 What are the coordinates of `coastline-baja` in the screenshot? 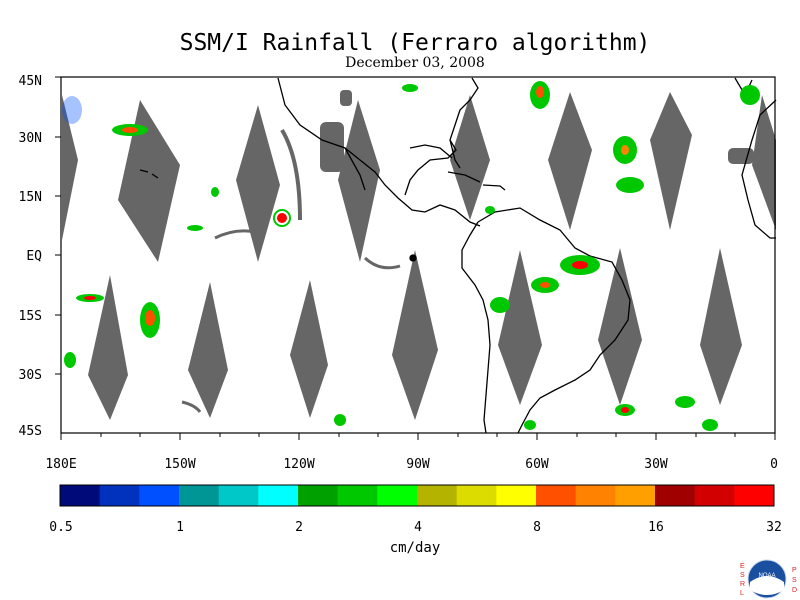 It's located at (355, 169).